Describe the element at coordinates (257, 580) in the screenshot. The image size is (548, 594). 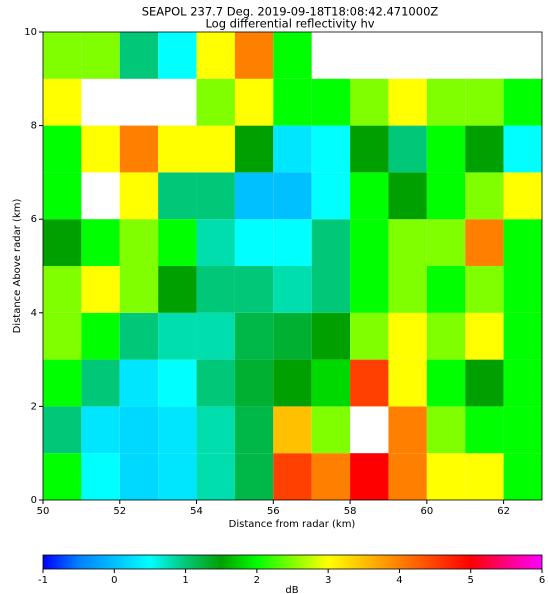
I see `colorbar-tick-label: 2` at that location.